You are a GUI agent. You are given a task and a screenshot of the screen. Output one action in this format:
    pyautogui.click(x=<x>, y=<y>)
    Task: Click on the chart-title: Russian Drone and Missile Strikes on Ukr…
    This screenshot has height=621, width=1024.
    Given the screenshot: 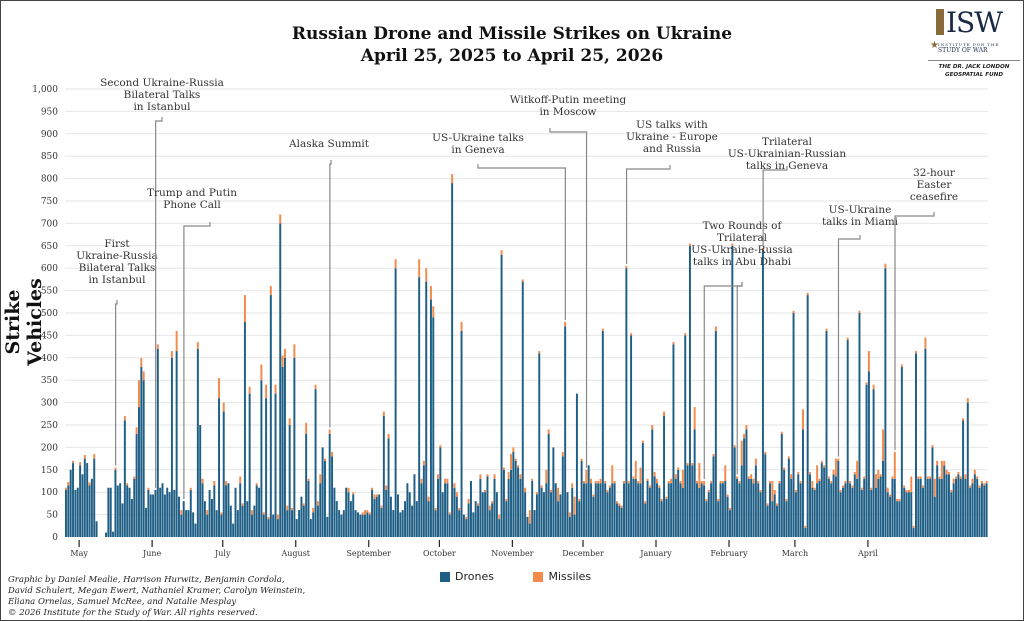 What is the action you would take?
    pyautogui.click(x=512, y=34)
    